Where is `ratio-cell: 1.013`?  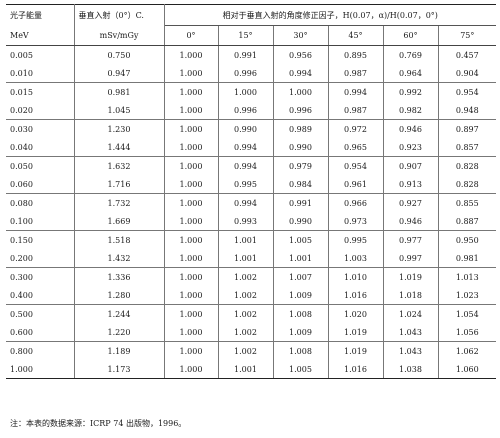
ratio-cell: 1.013 is located at coordinates (467, 277).